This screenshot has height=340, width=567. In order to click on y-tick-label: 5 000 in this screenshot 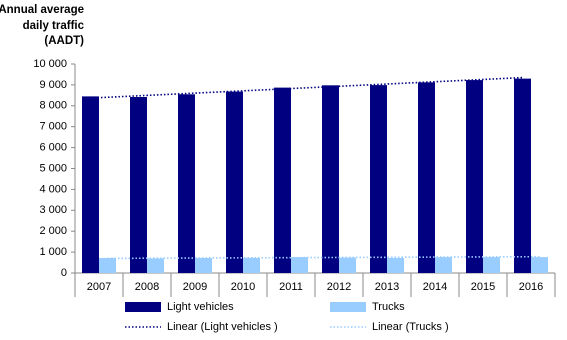, I will do `click(53, 168)`.